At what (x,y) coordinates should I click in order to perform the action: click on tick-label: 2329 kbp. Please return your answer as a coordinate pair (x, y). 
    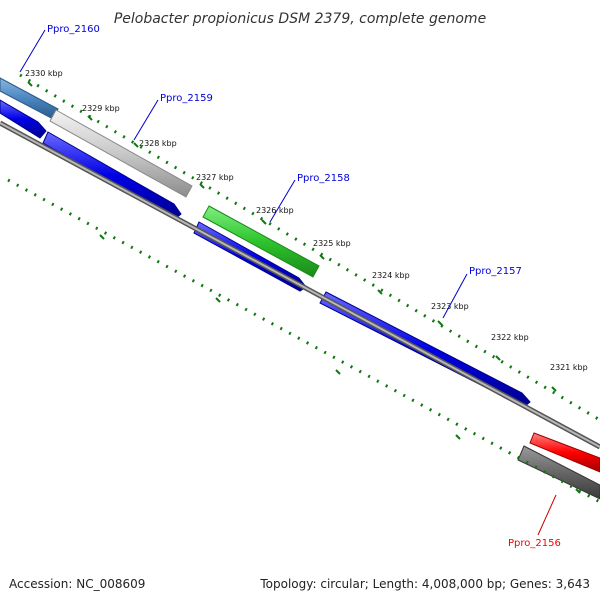
    Looking at the image, I should click on (101, 108).